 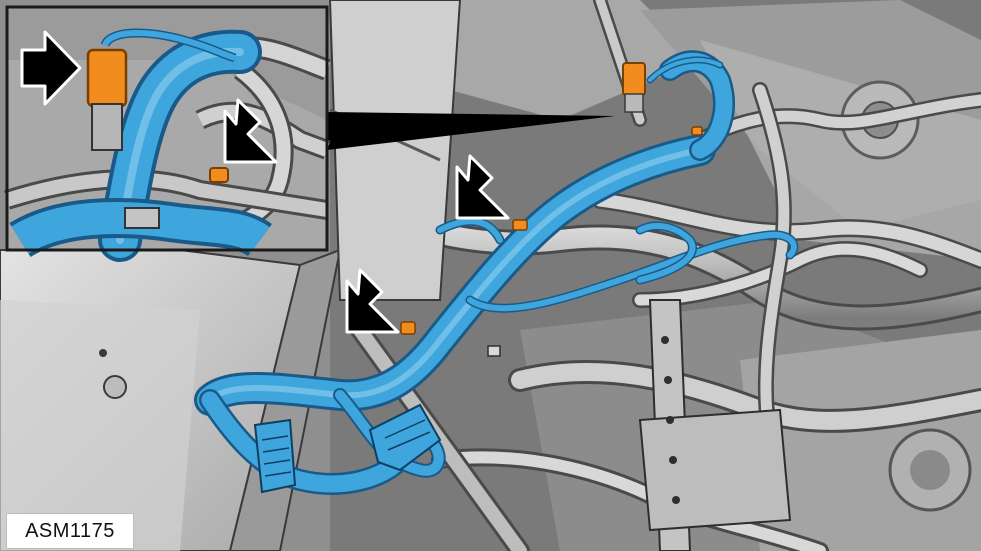 I want to click on harness-connectors, so click(x=377, y=419).